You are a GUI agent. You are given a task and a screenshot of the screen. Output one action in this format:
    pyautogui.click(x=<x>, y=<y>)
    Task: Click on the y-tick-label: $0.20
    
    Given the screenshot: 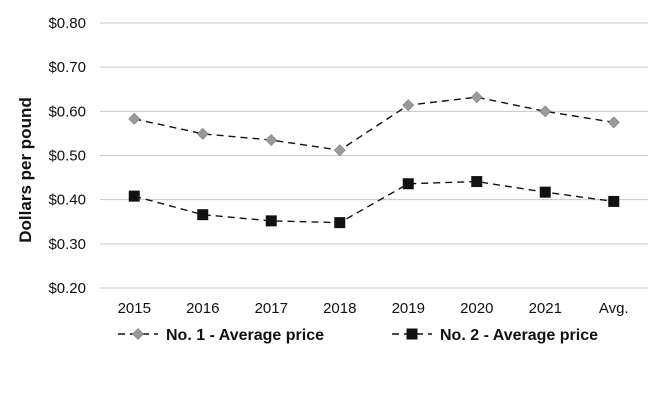 What is the action you would take?
    pyautogui.click(x=67, y=288)
    